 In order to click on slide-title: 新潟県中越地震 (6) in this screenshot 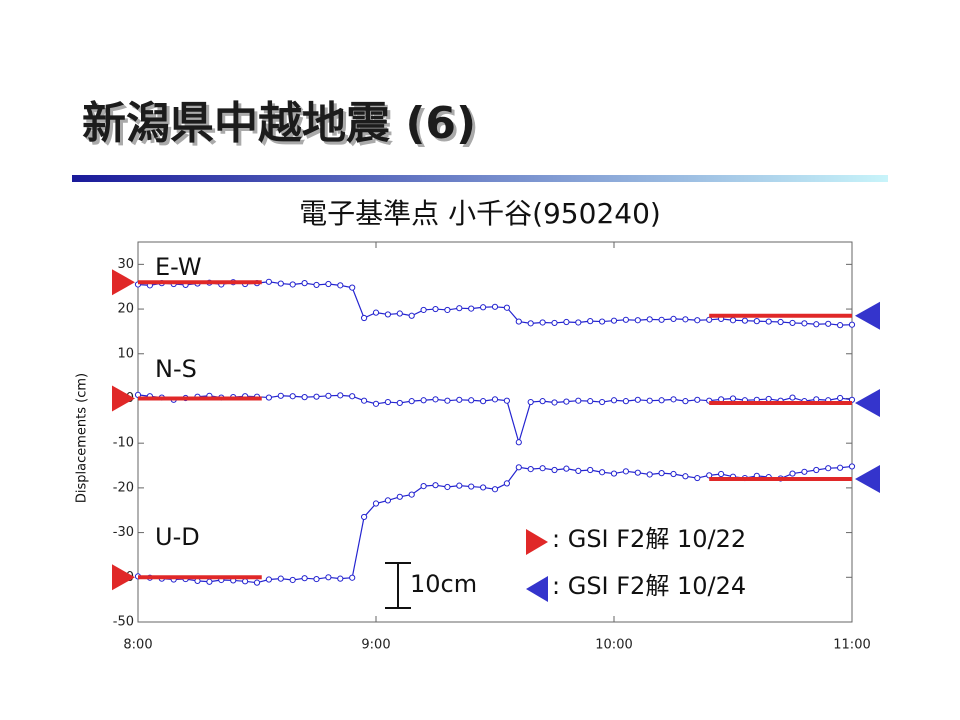, I will do `click(279, 123)`.